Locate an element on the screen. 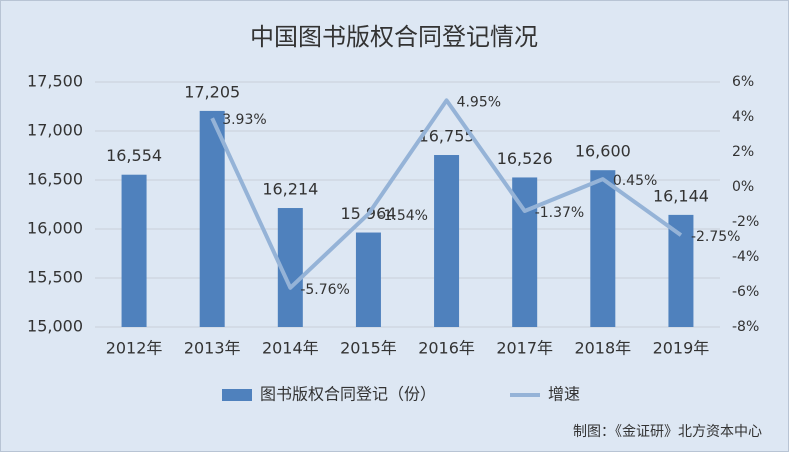 The image size is (789, 452). y2-tick-label: 0% is located at coordinates (743, 187).